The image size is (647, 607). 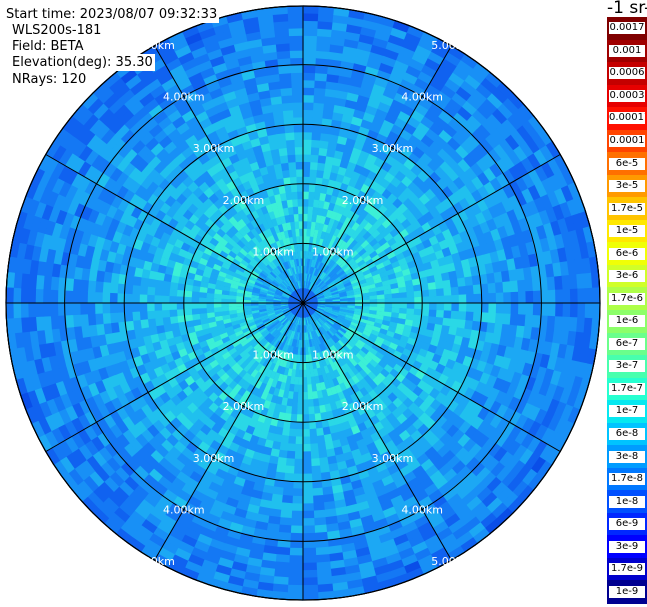 What do you see at coordinates (627, 388) in the screenshot?
I see `colorbar-label: 1.7e-7` at bounding box center [627, 388].